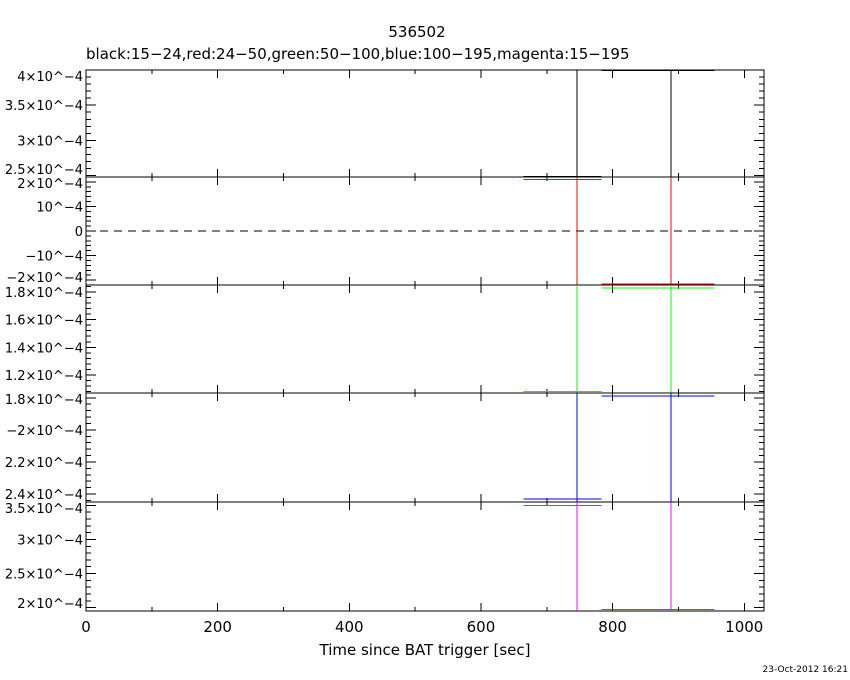  I want to click on x-tick-label: 200, so click(217, 627).